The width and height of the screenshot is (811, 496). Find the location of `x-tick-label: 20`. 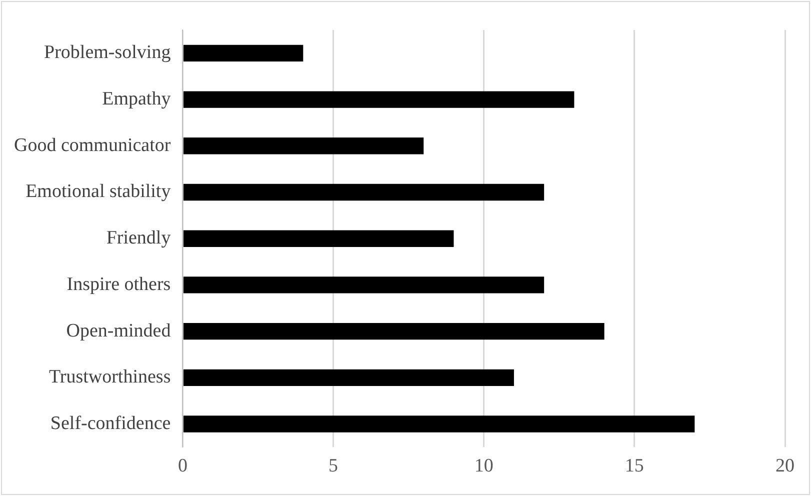

x-tick-label: 20 is located at coordinates (785, 466).